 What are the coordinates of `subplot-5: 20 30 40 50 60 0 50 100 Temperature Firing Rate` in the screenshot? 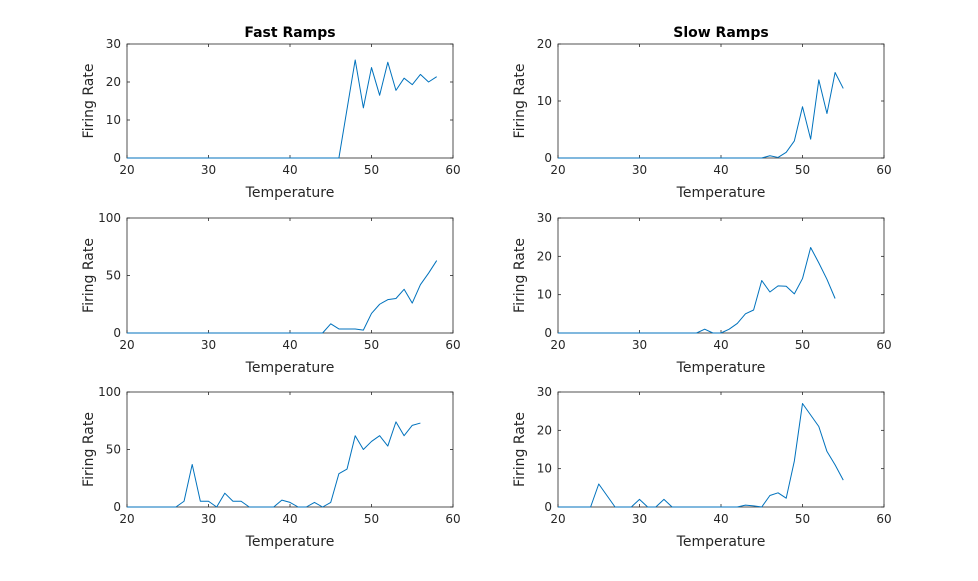 It's located at (271, 467).